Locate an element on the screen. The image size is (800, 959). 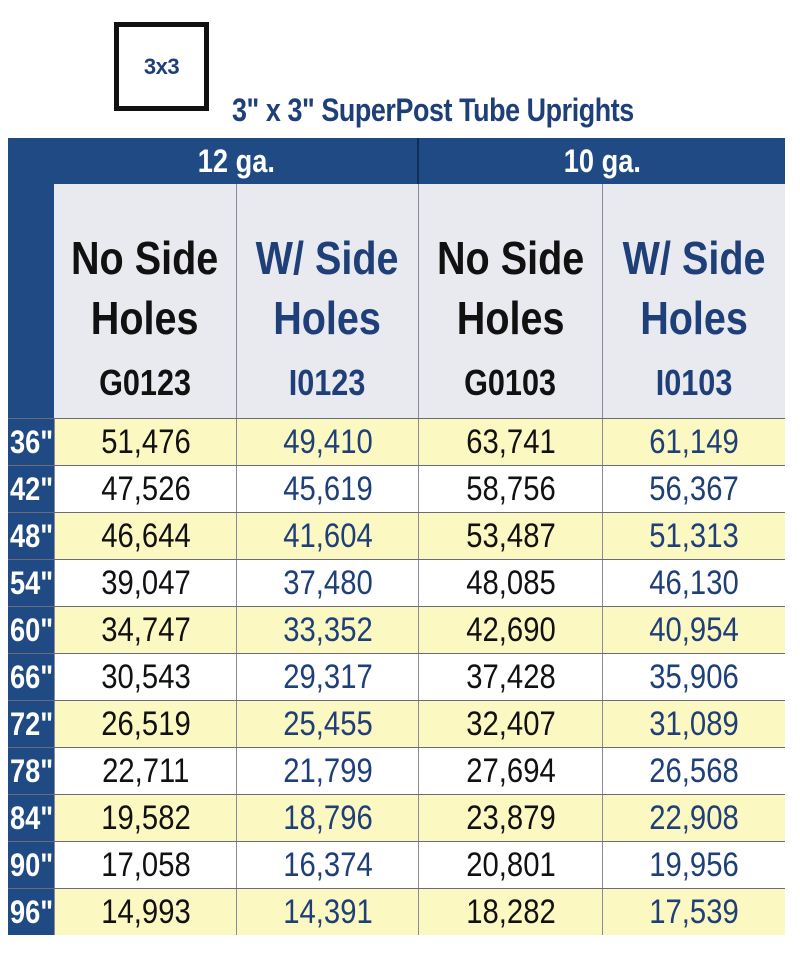
cell-value: 33,352 is located at coordinates (327, 629).